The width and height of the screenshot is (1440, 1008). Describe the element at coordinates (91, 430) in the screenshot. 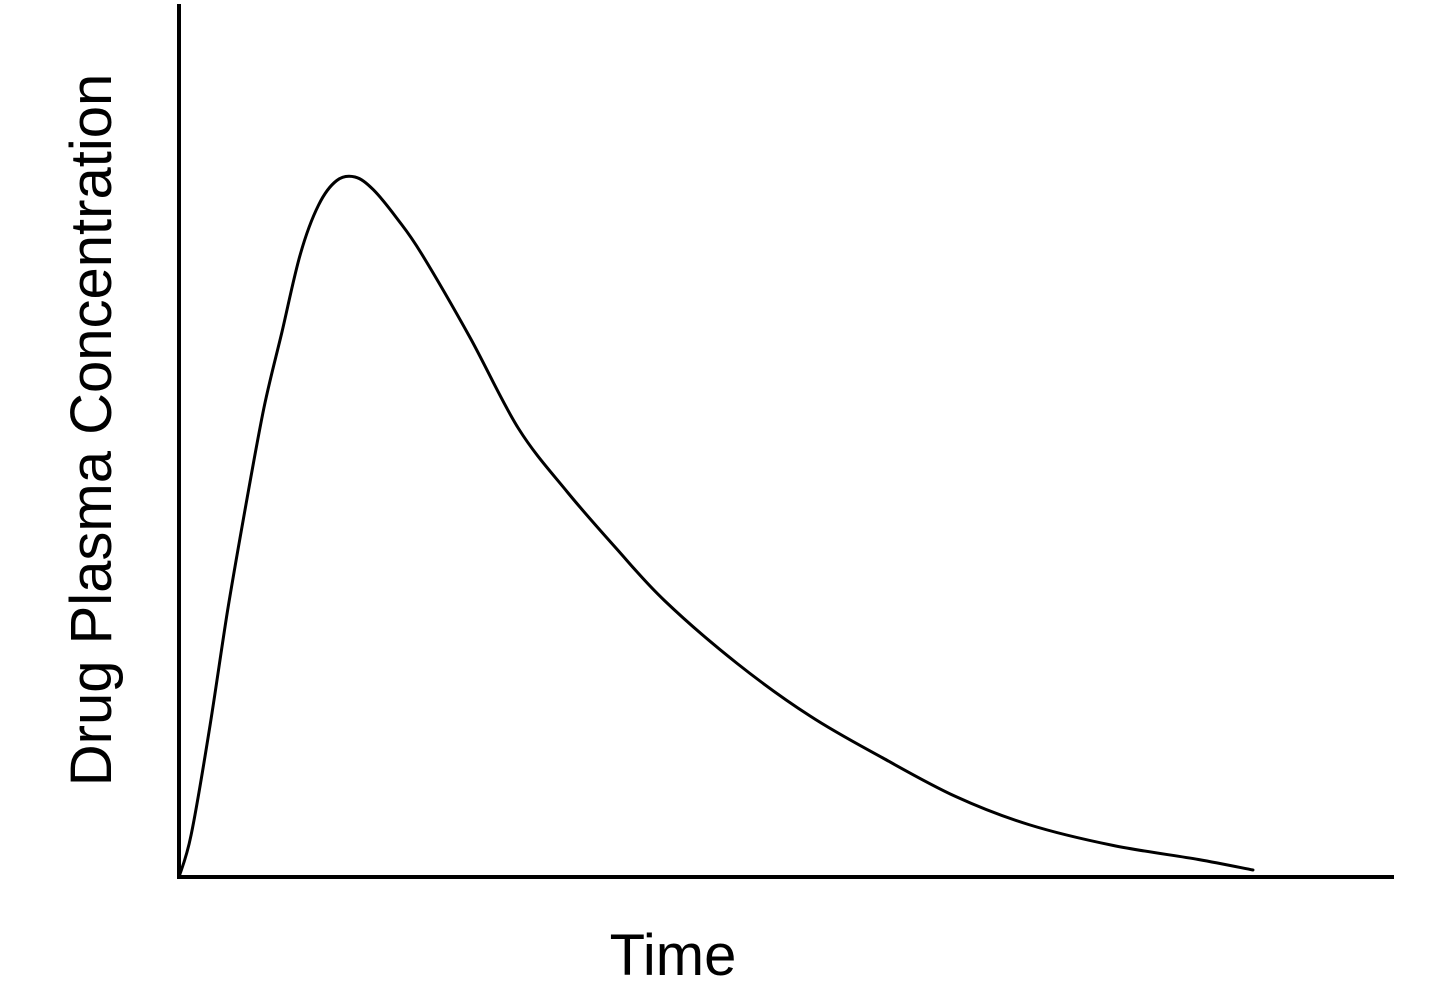

I see `y-axis-label: Drug Plasma Concentration` at that location.